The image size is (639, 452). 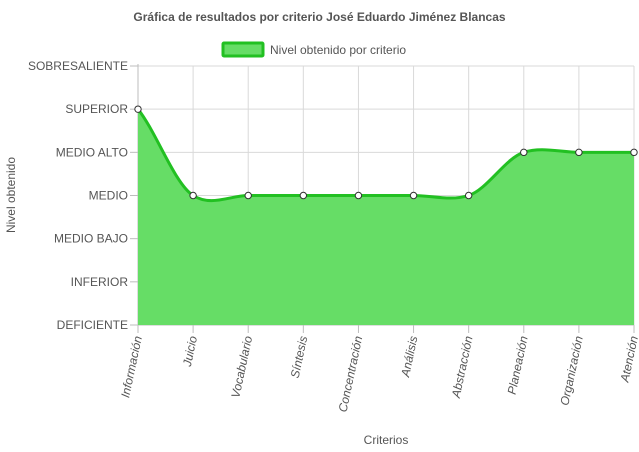 What do you see at coordinates (518, 364) in the screenshot?
I see `x-tick-label: Planeación` at bounding box center [518, 364].